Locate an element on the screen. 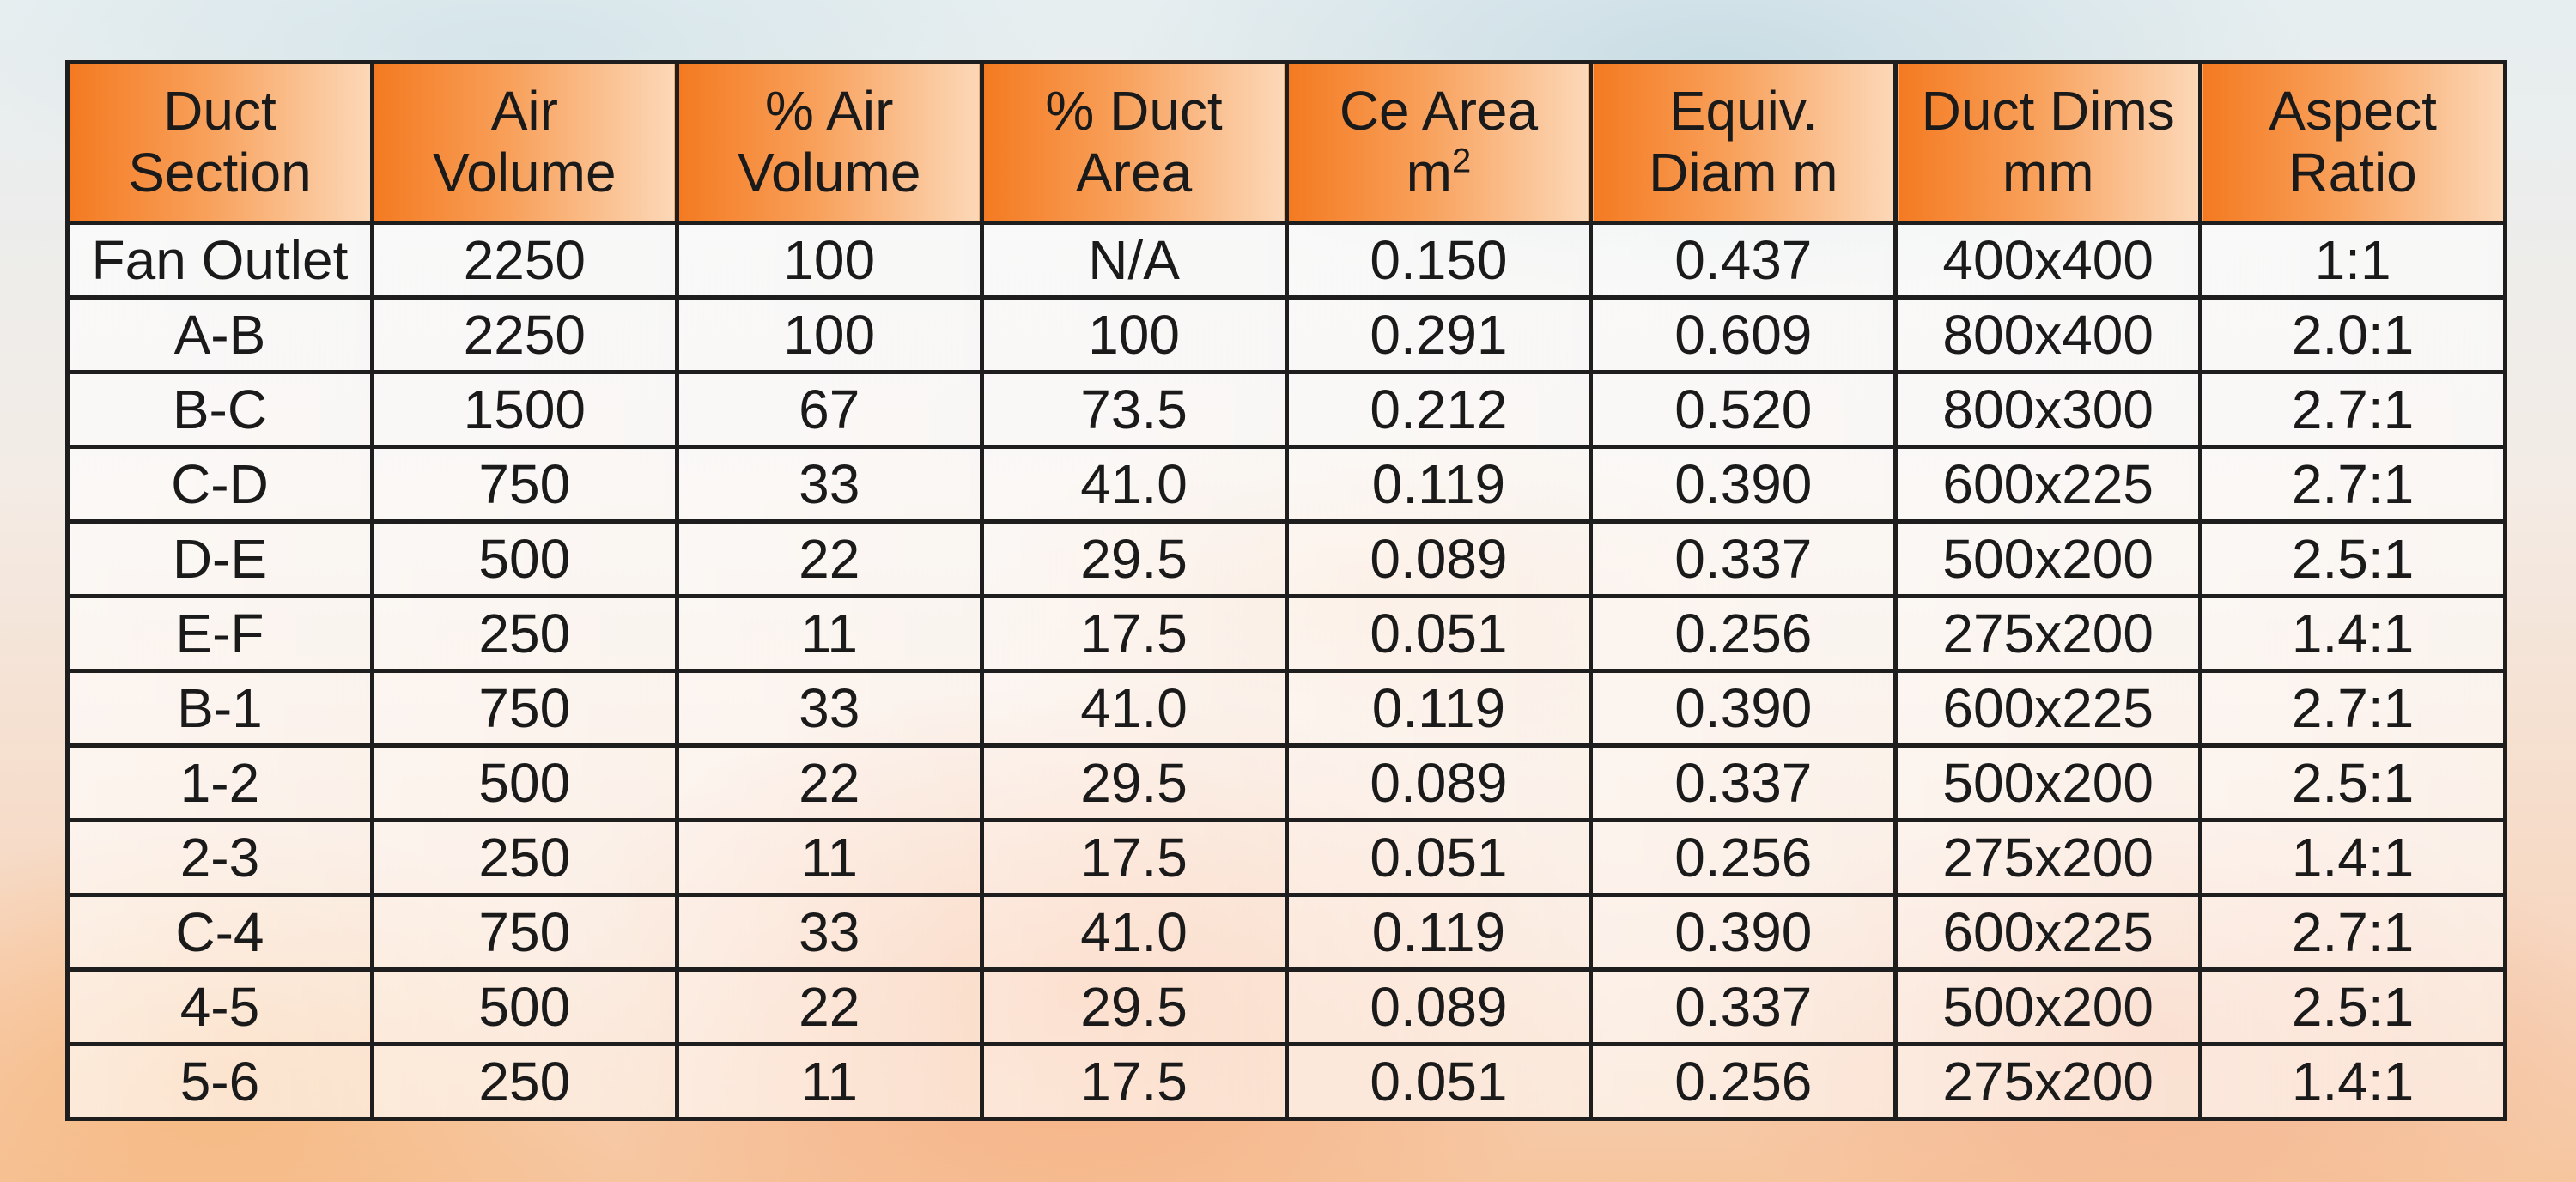 The image size is (2576, 1182). table-row: Fan Outlet 2250 100 N/A 0.150 0.437 400x400 1:1 is located at coordinates (1286, 260).